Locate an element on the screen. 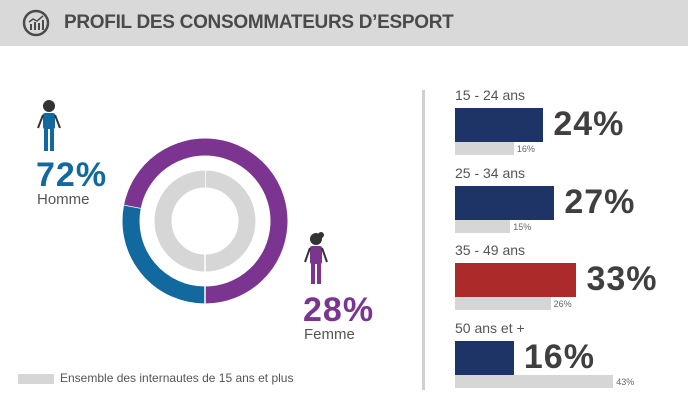 This screenshot has height=412, width=688. donut-slice-femme is located at coordinates (205, 221).